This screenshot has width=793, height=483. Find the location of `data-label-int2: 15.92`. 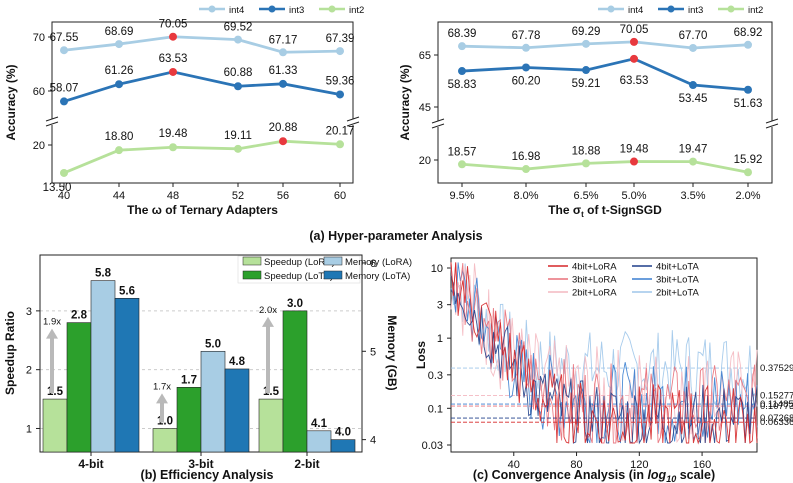

data-label-int2: 15.92 is located at coordinates (748, 160).